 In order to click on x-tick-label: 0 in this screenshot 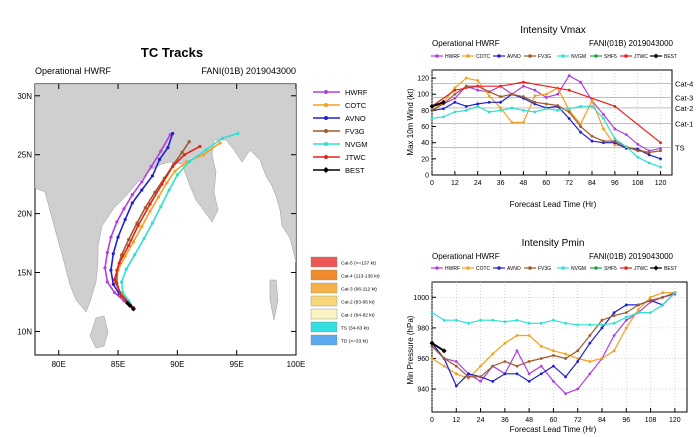, I will do `click(432, 183)`.